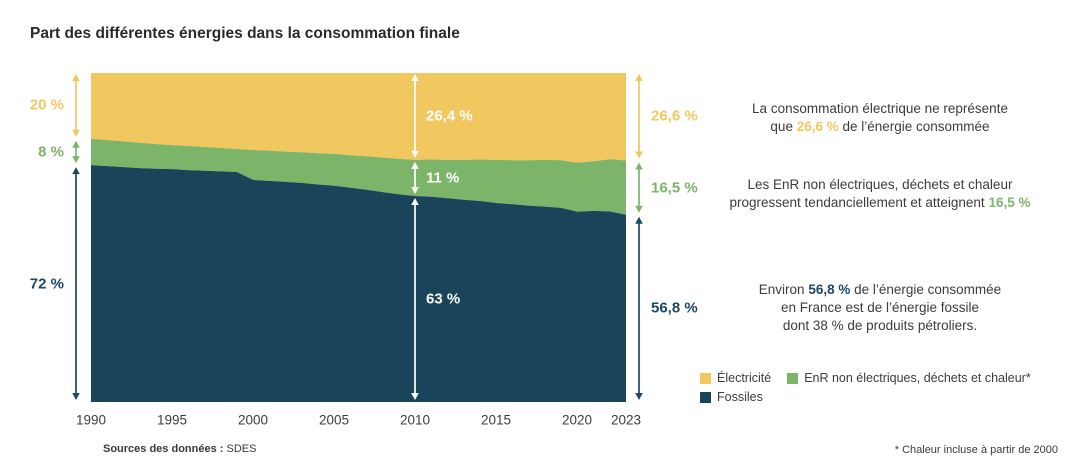  What do you see at coordinates (626, 420) in the screenshot?
I see `x-tick-2023: 2023` at bounding box center [626, 420].